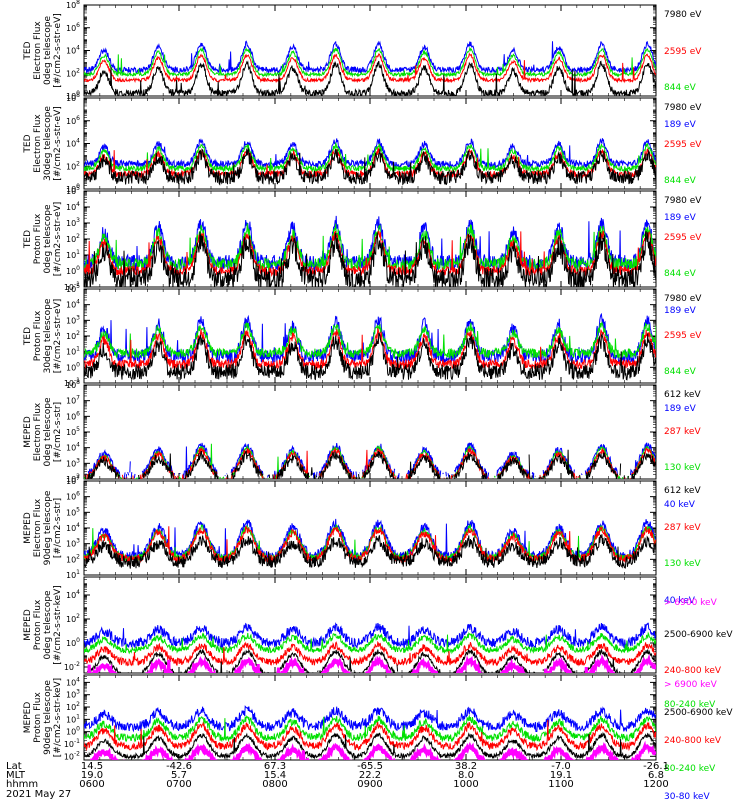 This screenshot has height=800, width=750. I want to click on x-label-hhmm: 0700, so click(178, 784).